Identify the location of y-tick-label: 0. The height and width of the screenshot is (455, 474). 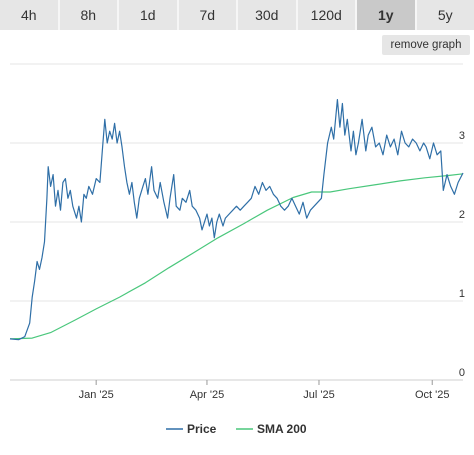
(462, 373).